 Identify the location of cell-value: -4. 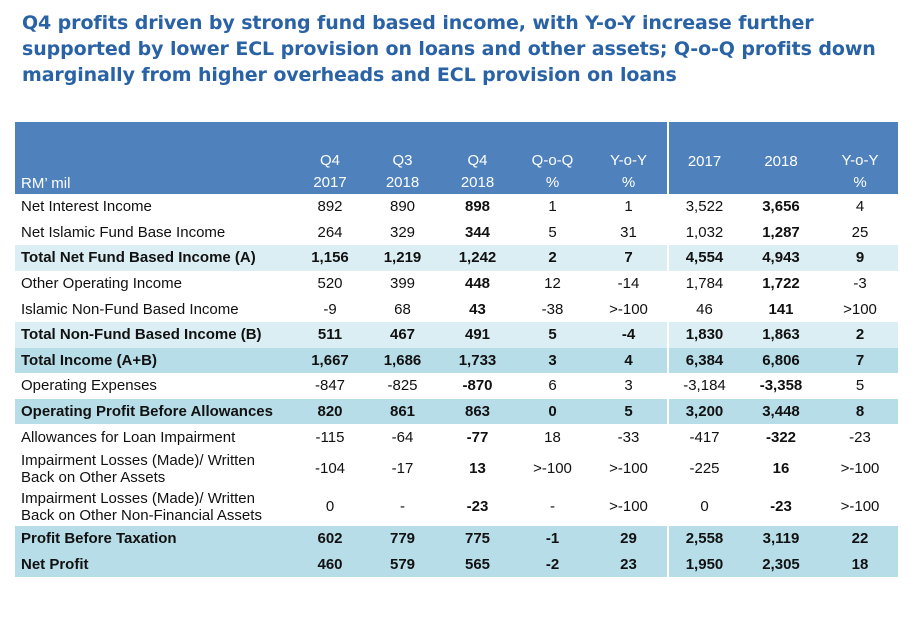
(629, 334).